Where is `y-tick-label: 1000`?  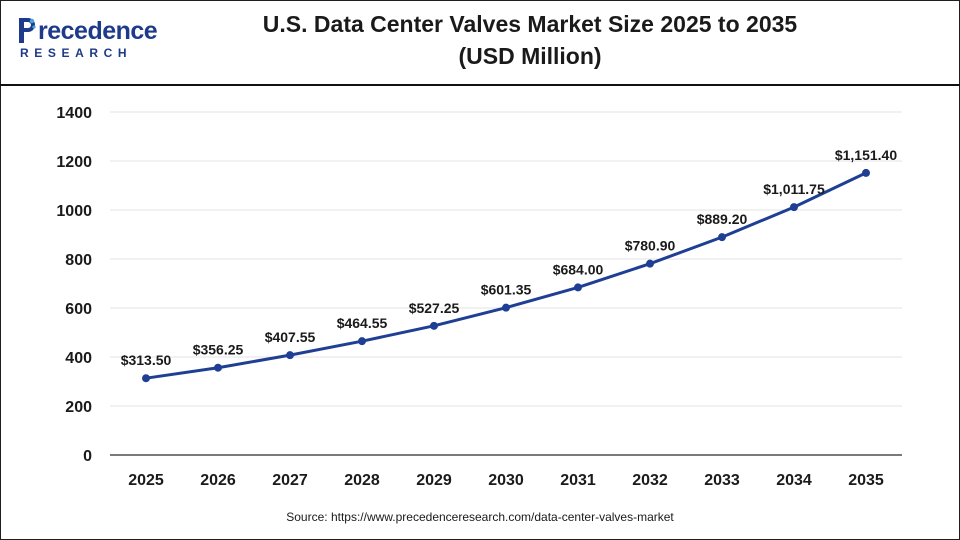
y-tick-label: 1000 is located at coordinates (74, 211).